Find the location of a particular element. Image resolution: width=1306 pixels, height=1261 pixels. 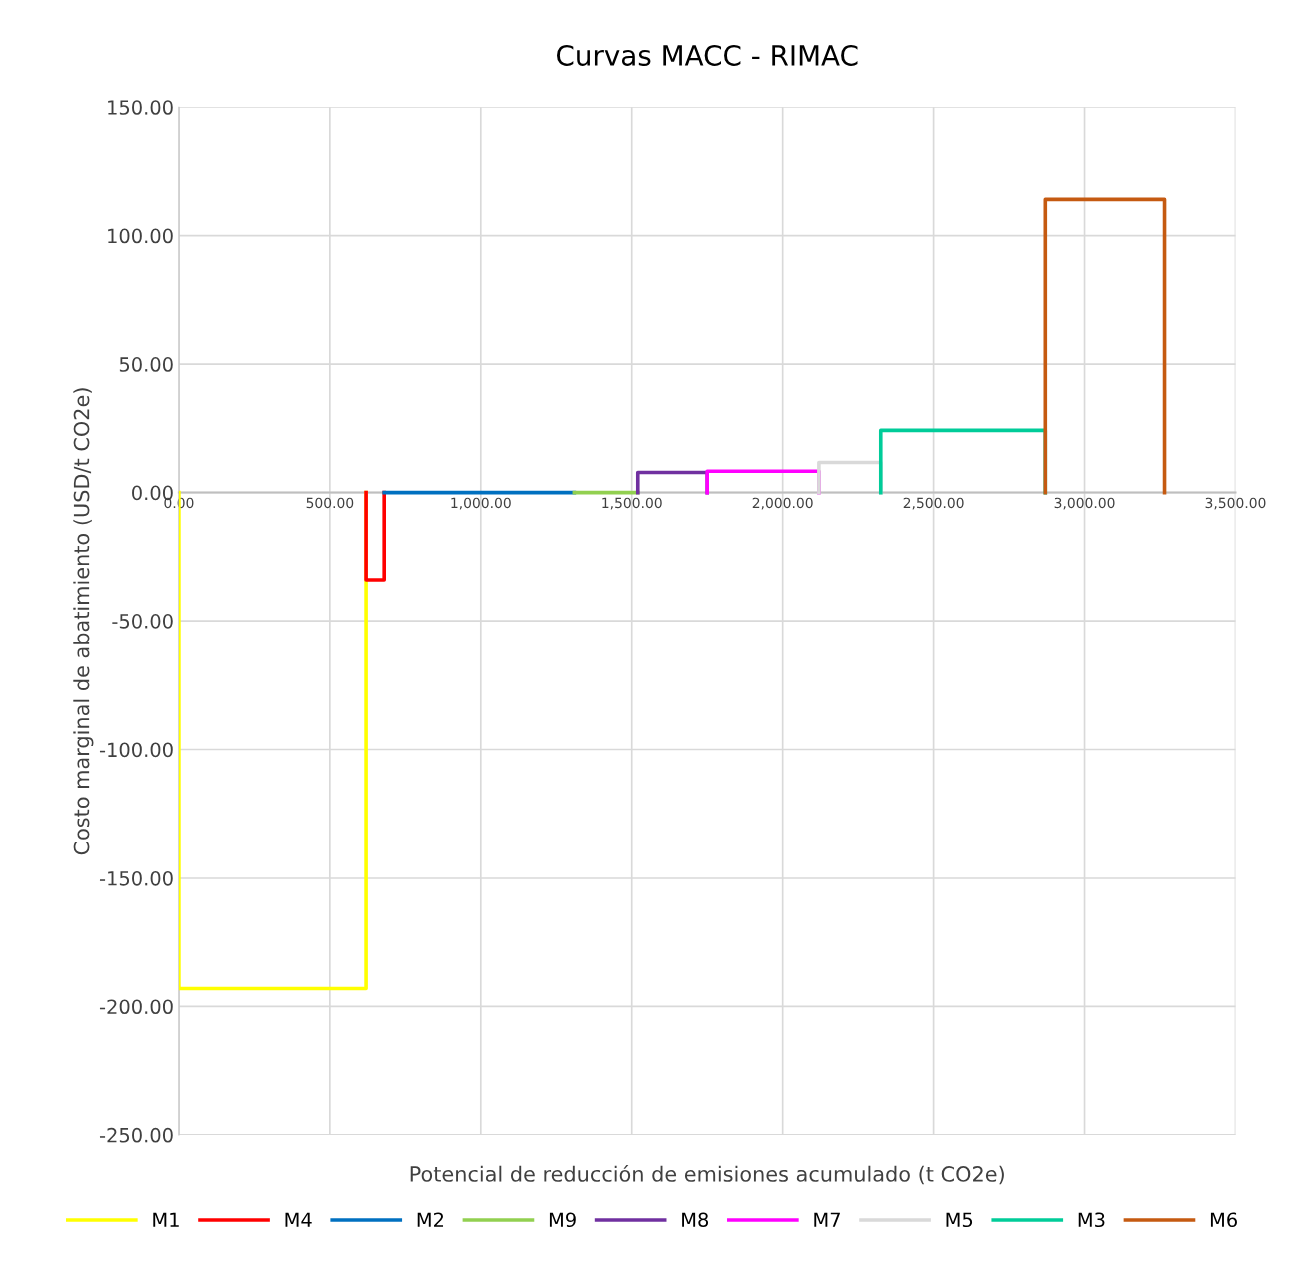

y-tick-label: -250.00 is located at coordinates (136, 1135).